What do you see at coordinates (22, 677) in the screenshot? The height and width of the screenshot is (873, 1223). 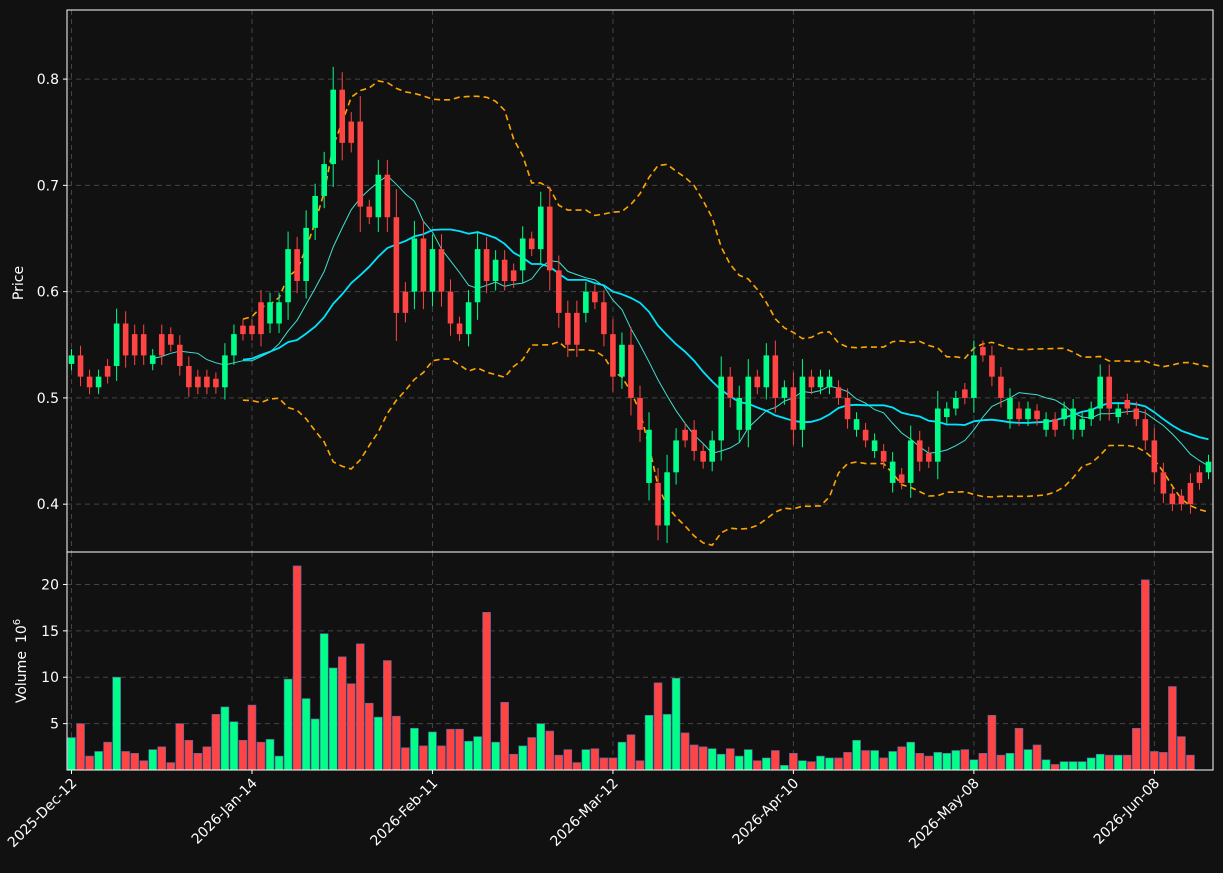 I see `volume-axis-label-text: Volume` at bounding box center [22, 677].